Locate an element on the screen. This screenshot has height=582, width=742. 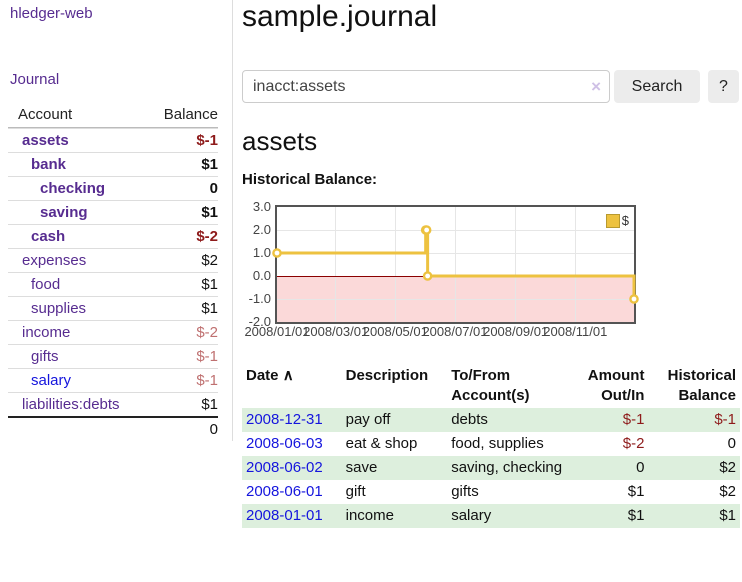
x-tick-label: 2008/05/01 is located at coordinates (395, 331).